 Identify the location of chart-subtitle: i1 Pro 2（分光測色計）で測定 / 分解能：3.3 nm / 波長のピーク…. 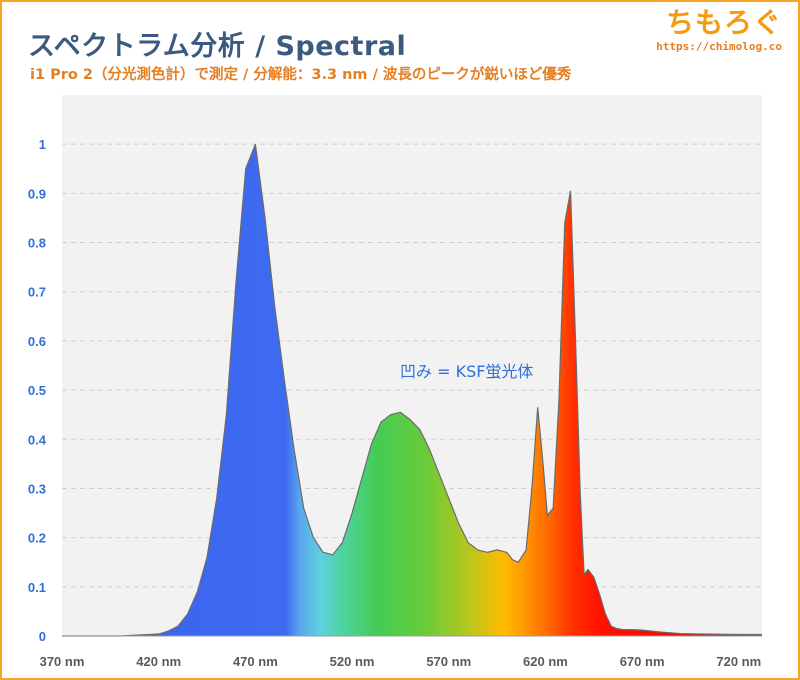
(301, 75).